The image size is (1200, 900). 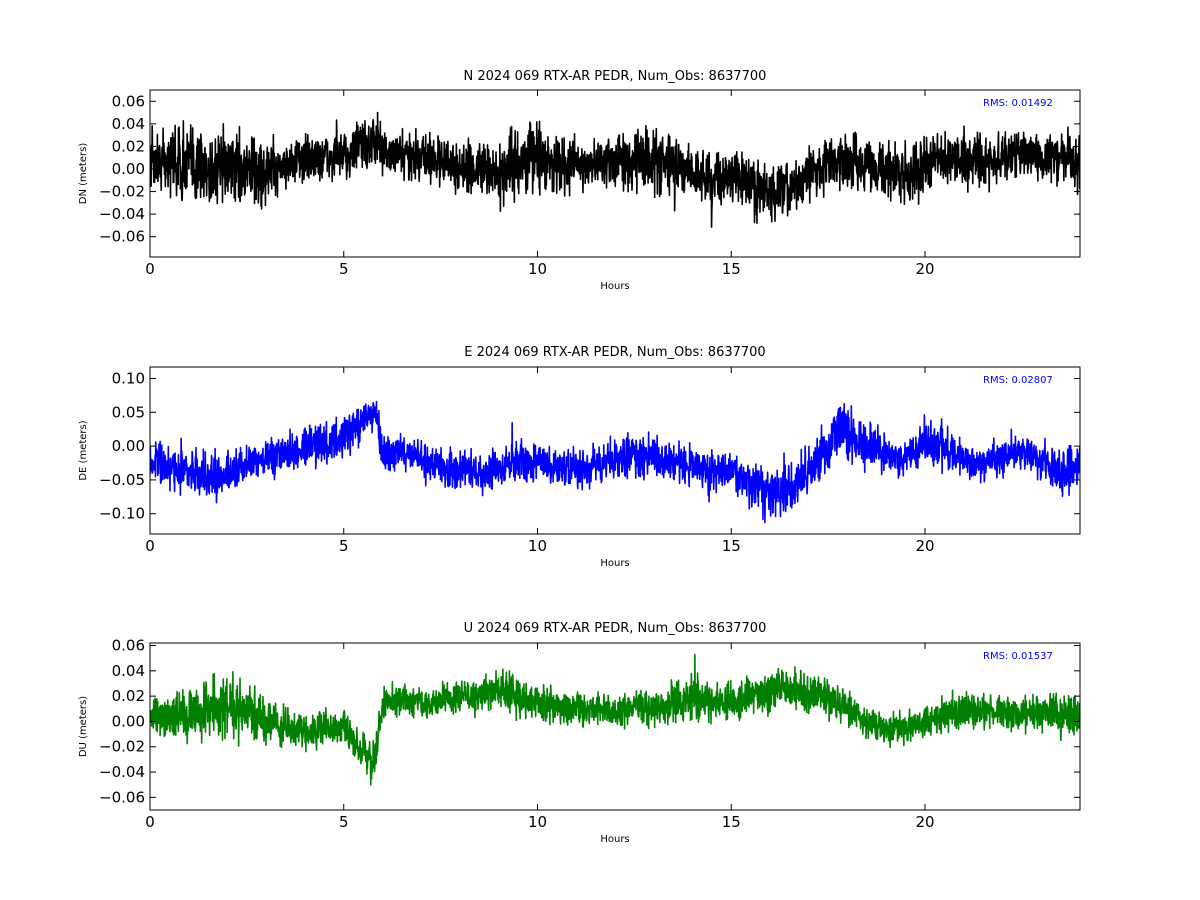 I want to click on y-axis-label: DN (meters), so click(x=83, y=174).